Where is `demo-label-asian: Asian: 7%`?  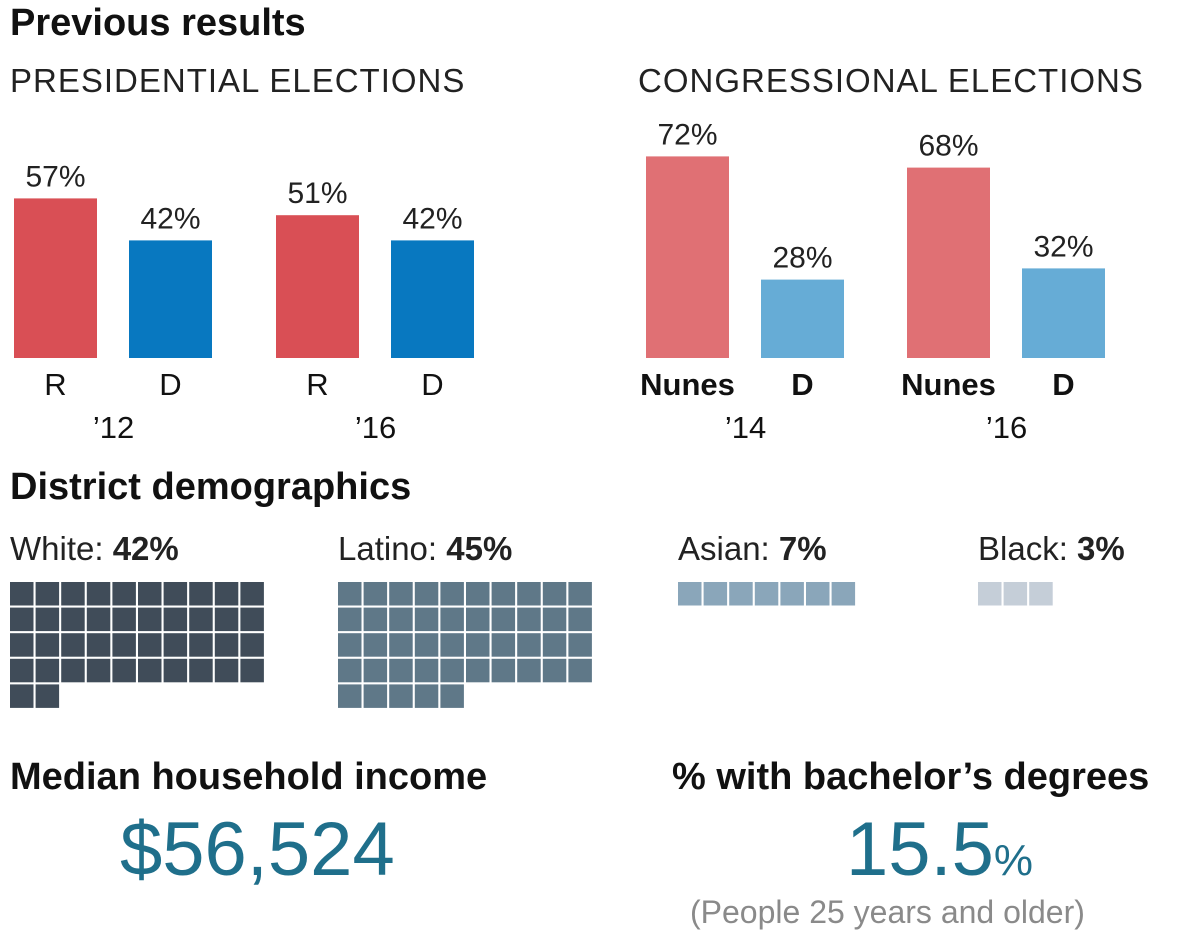
demo-label-asian: Asian: 7% is located at coordinates (752, 549).